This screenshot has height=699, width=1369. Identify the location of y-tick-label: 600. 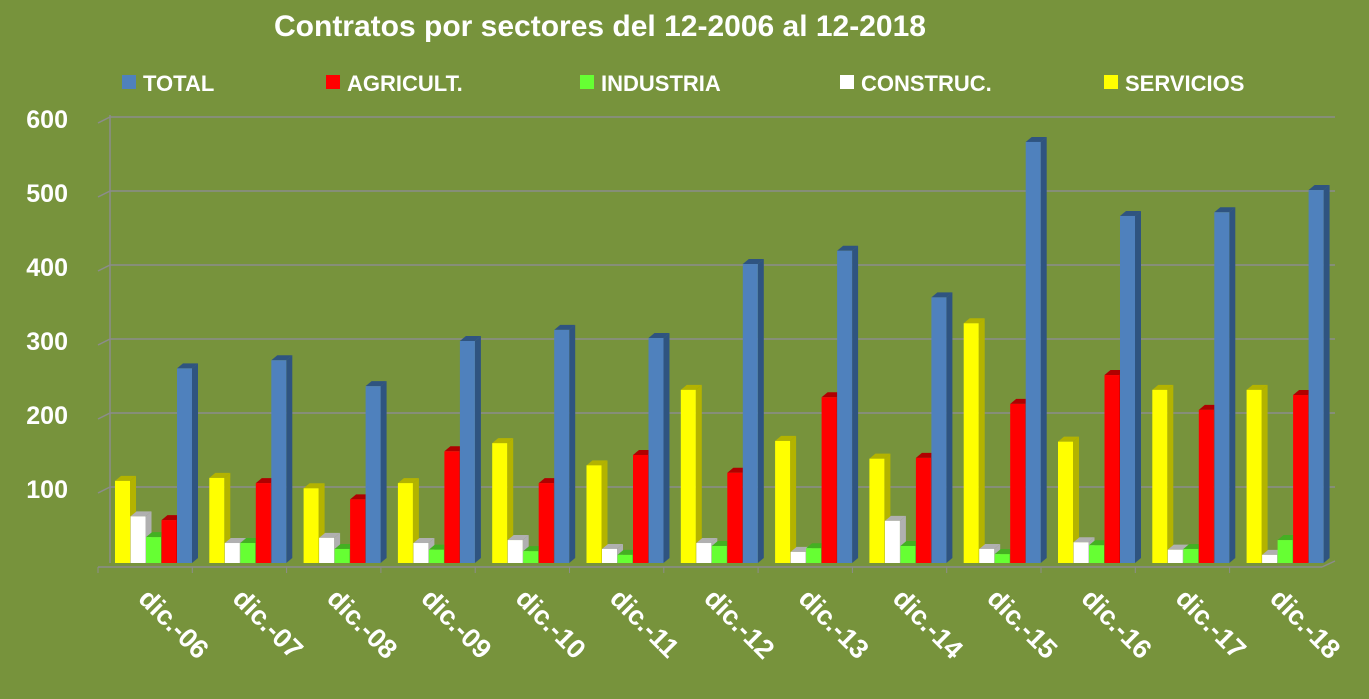
(47, 120).